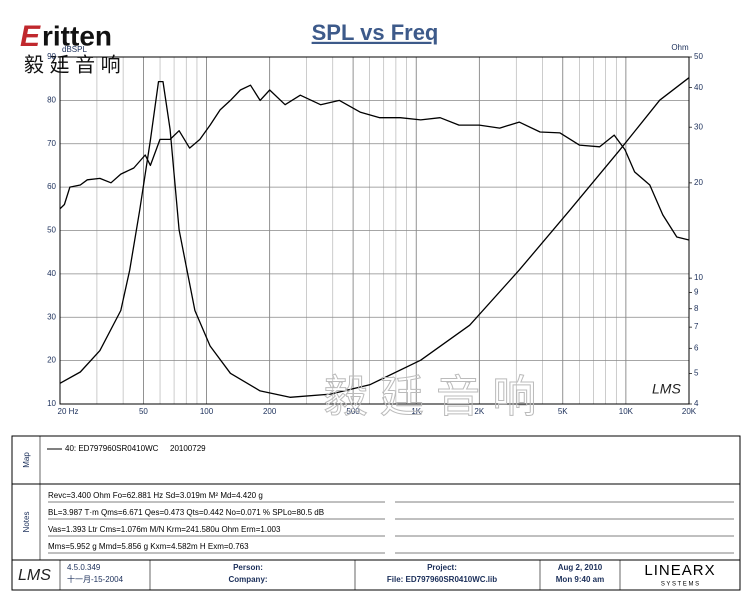 The width and height of the screenshot is (750, 605). What do you see at coordinates (479, 411) in the screenshot?
I see `x-tick-label: 2K` at bounding box center [479, 411].